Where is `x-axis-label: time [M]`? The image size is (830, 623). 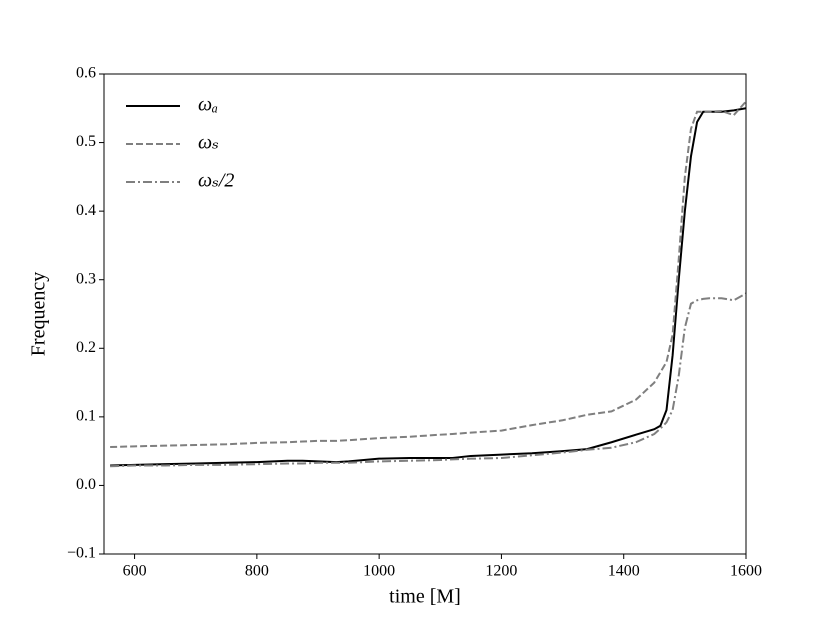
x-axis-label: time [M] is located at coordinates (425, 597).